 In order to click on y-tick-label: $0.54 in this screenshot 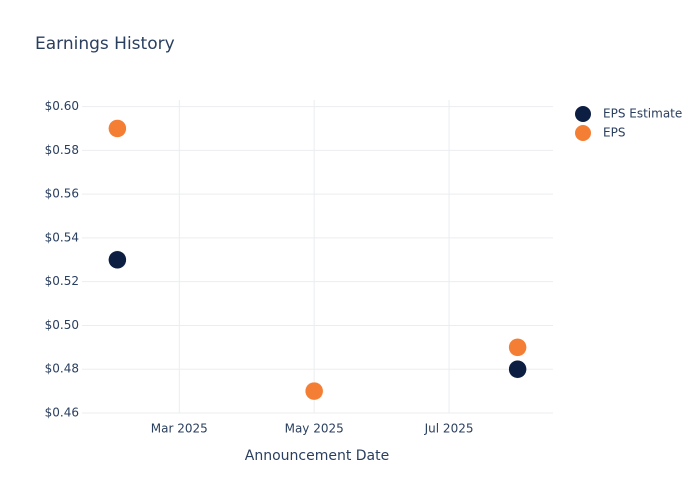, I will do `click(62, 237)`.